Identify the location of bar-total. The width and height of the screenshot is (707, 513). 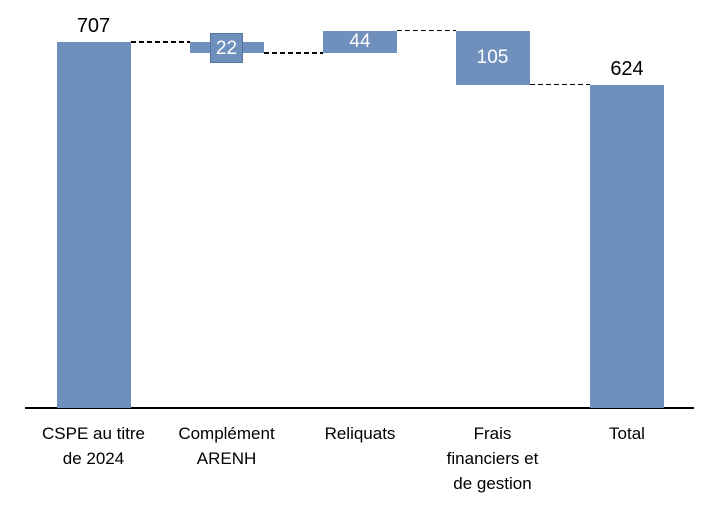
(627, 246).